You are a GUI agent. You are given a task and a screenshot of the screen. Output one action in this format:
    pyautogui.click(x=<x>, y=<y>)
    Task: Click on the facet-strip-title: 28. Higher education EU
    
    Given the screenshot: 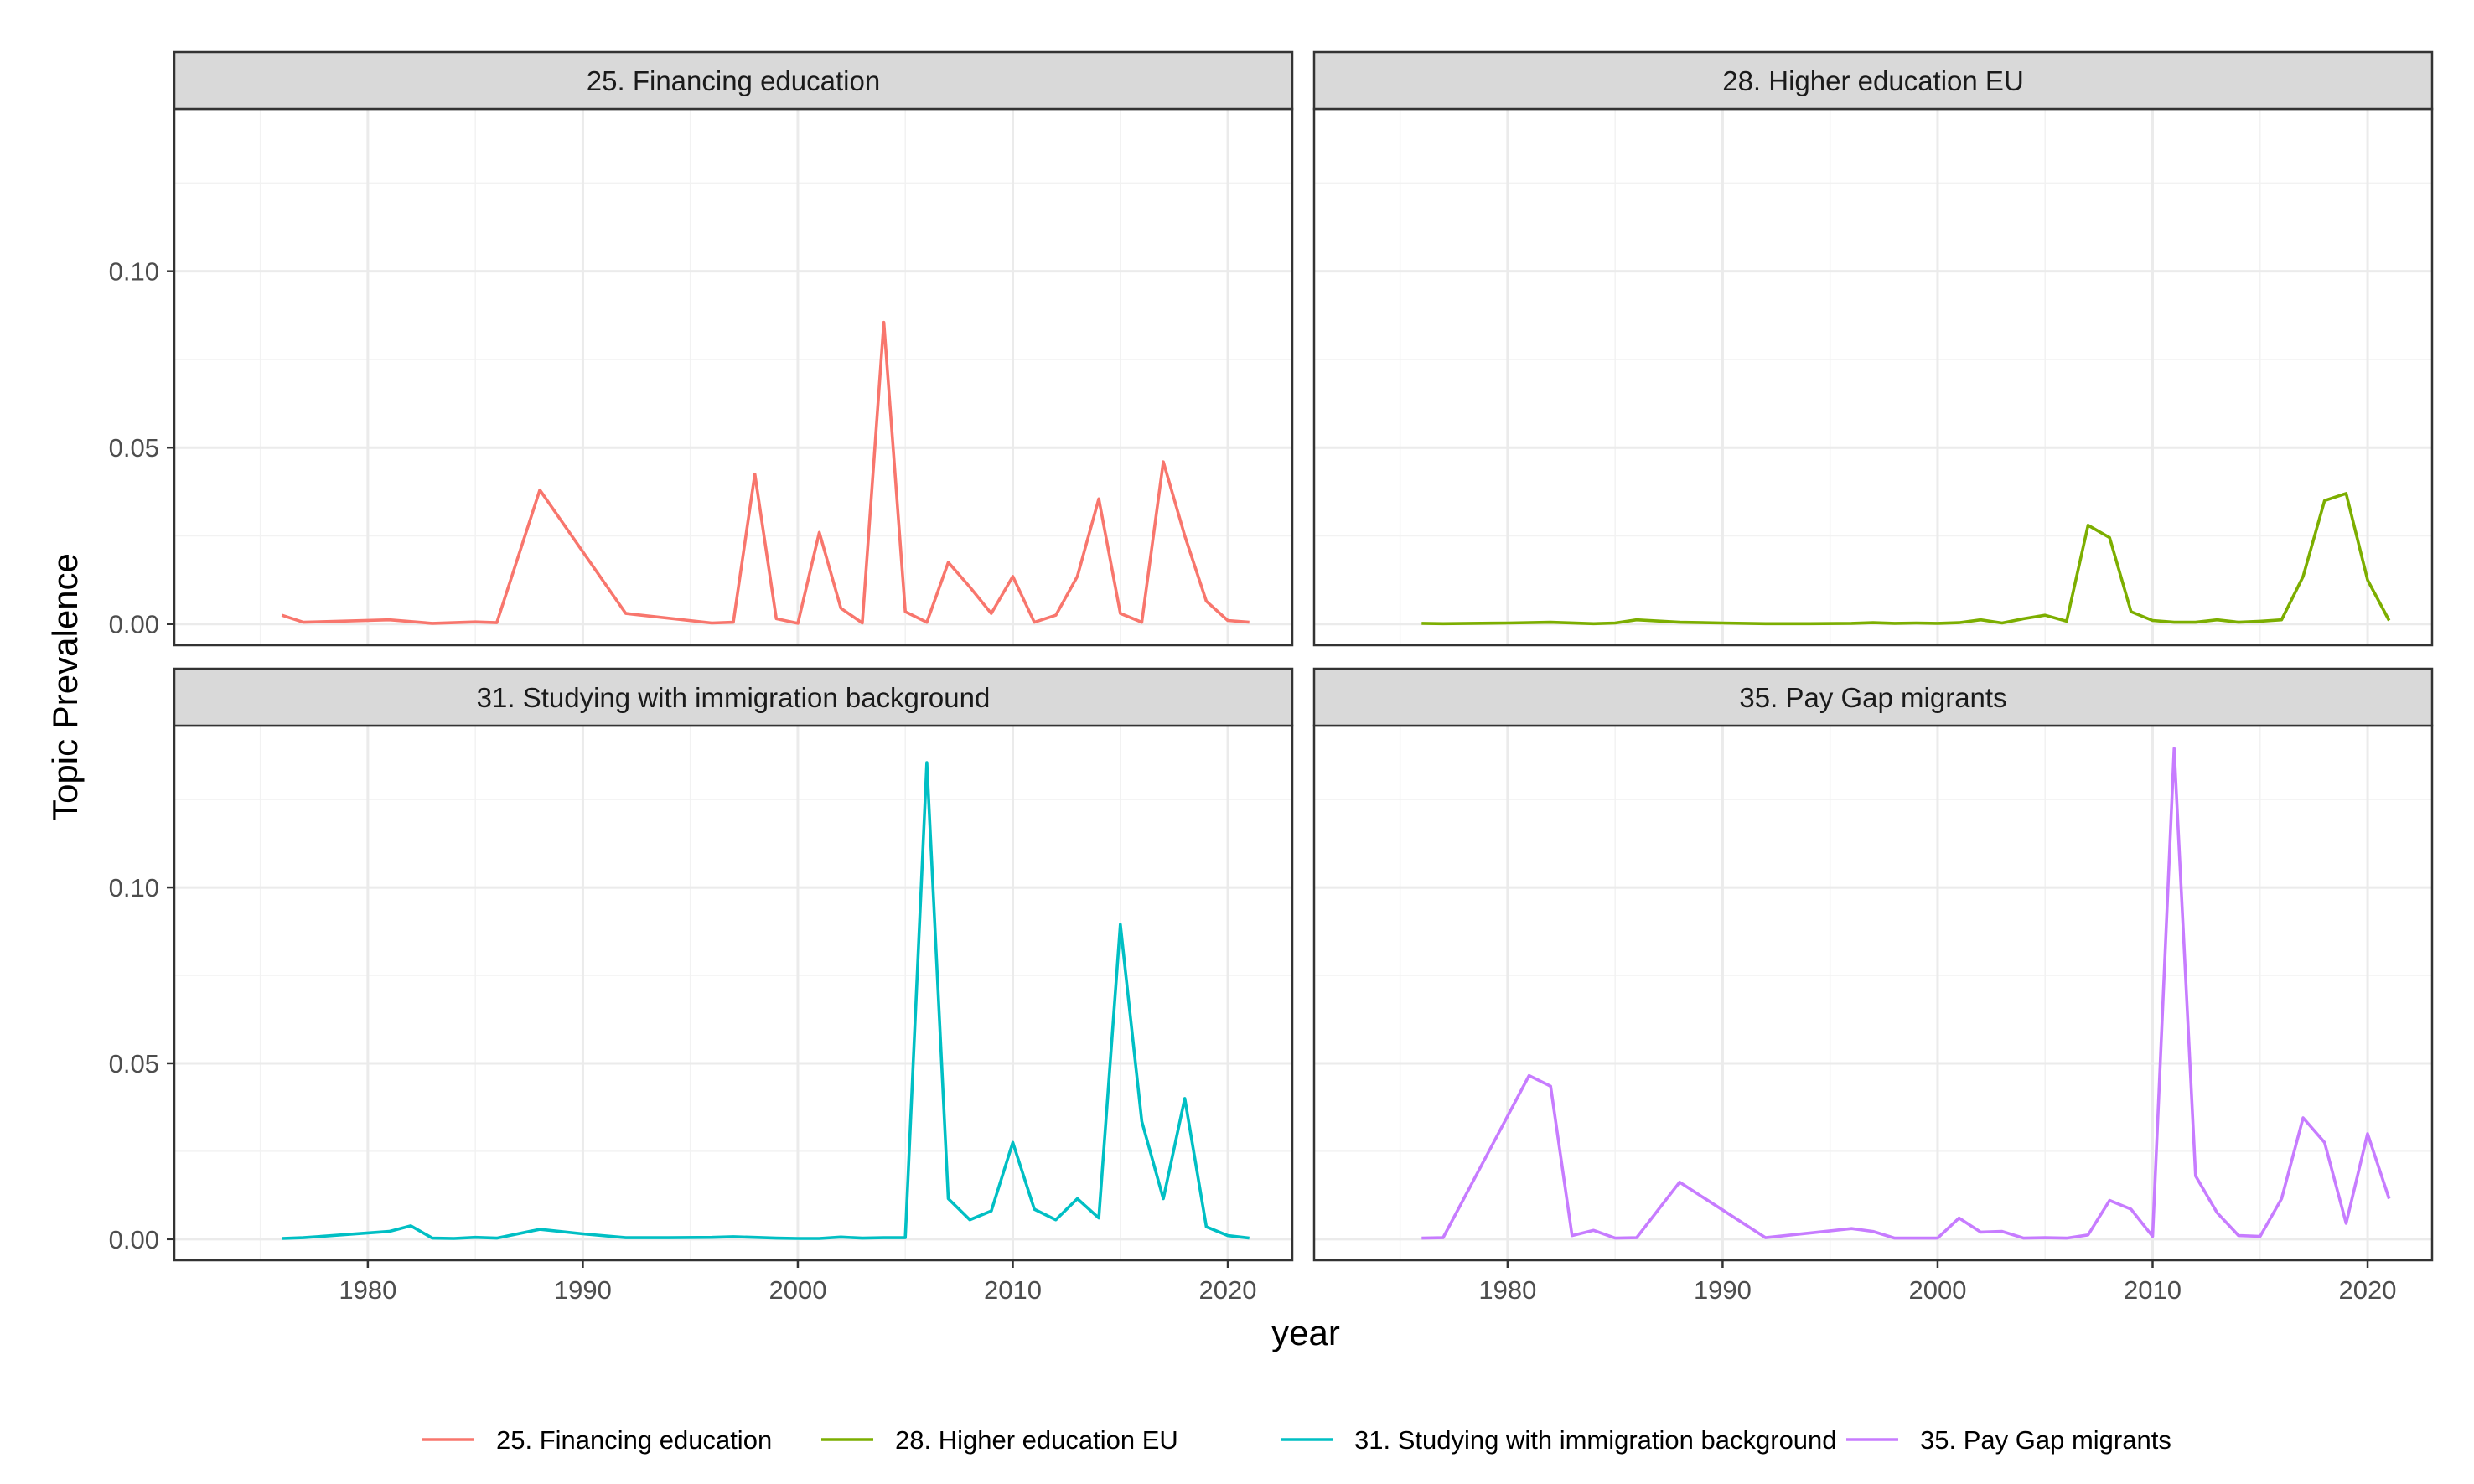 What is the action you would take?
    pyautogui.click(x=1873, y=80)
    